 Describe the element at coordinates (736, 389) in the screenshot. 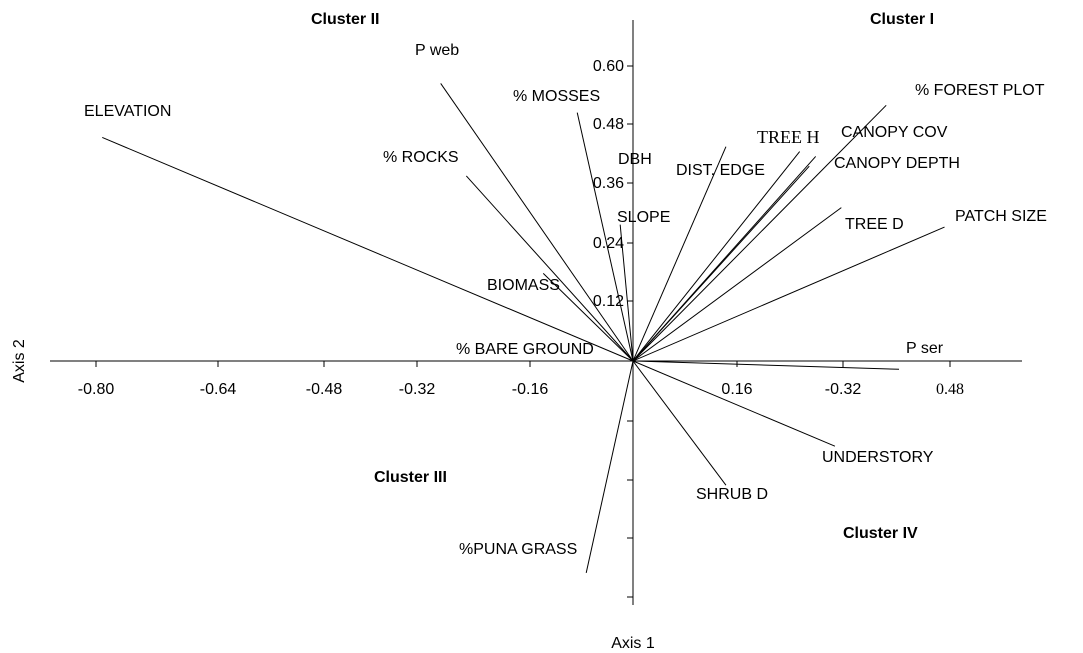

I see `x-tick-label: 0.16` at that location.